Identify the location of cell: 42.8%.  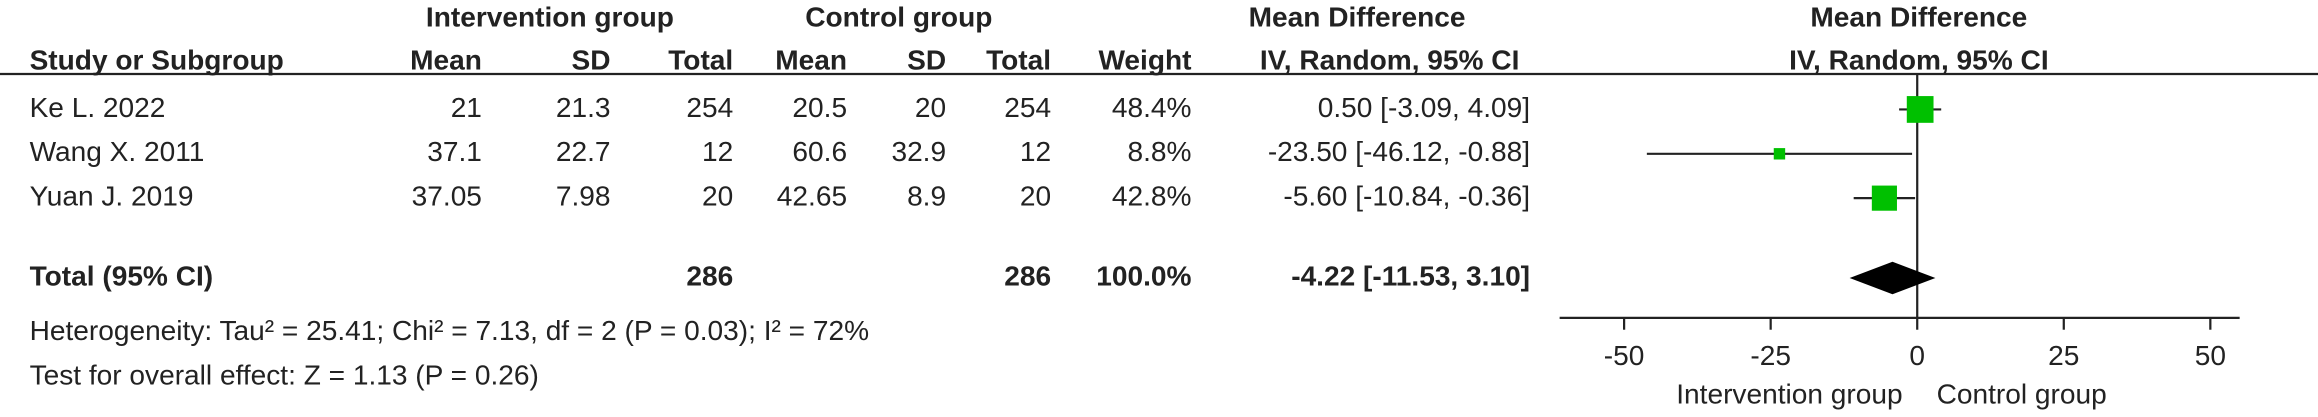
(1152, 196).